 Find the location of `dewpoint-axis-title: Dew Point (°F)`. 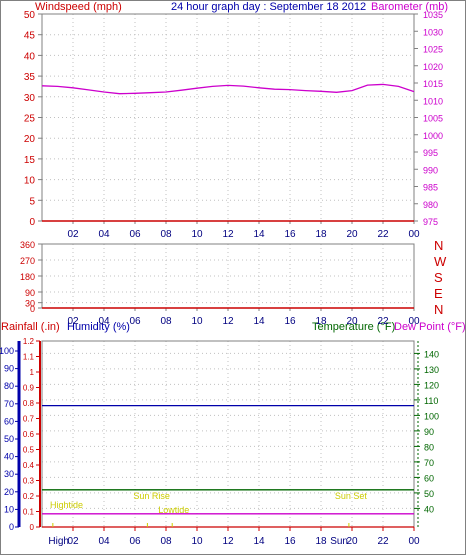

dewpoint-axis-title: Dew Point (°F) is located at coordinates (430, 327).